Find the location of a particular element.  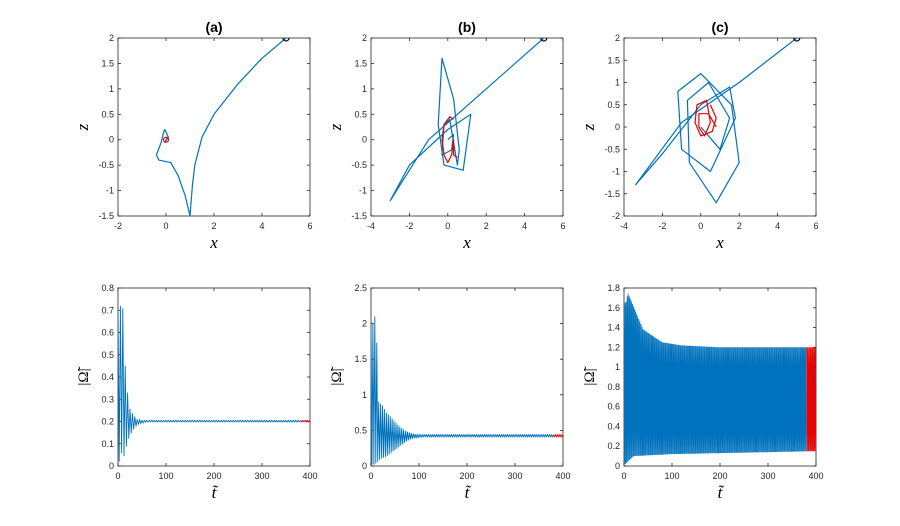

y-tick-label: 0.2 is located at coordinates (613, 446).